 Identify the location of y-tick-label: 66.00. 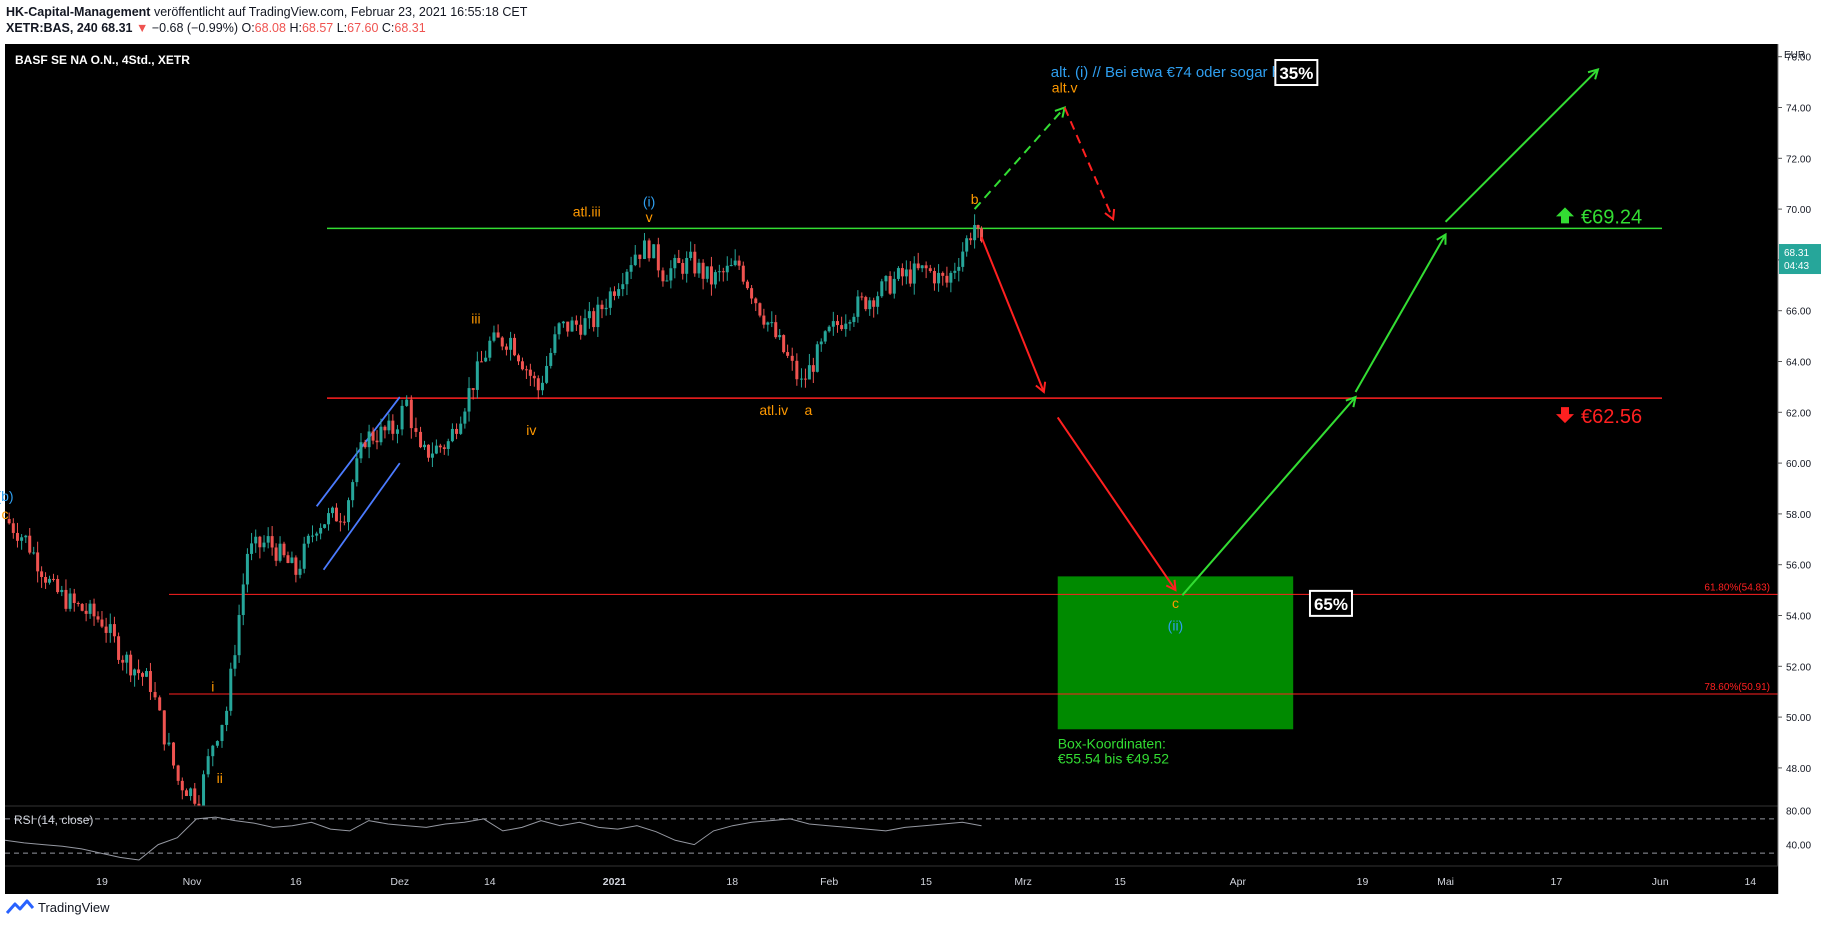
(1798, 312).